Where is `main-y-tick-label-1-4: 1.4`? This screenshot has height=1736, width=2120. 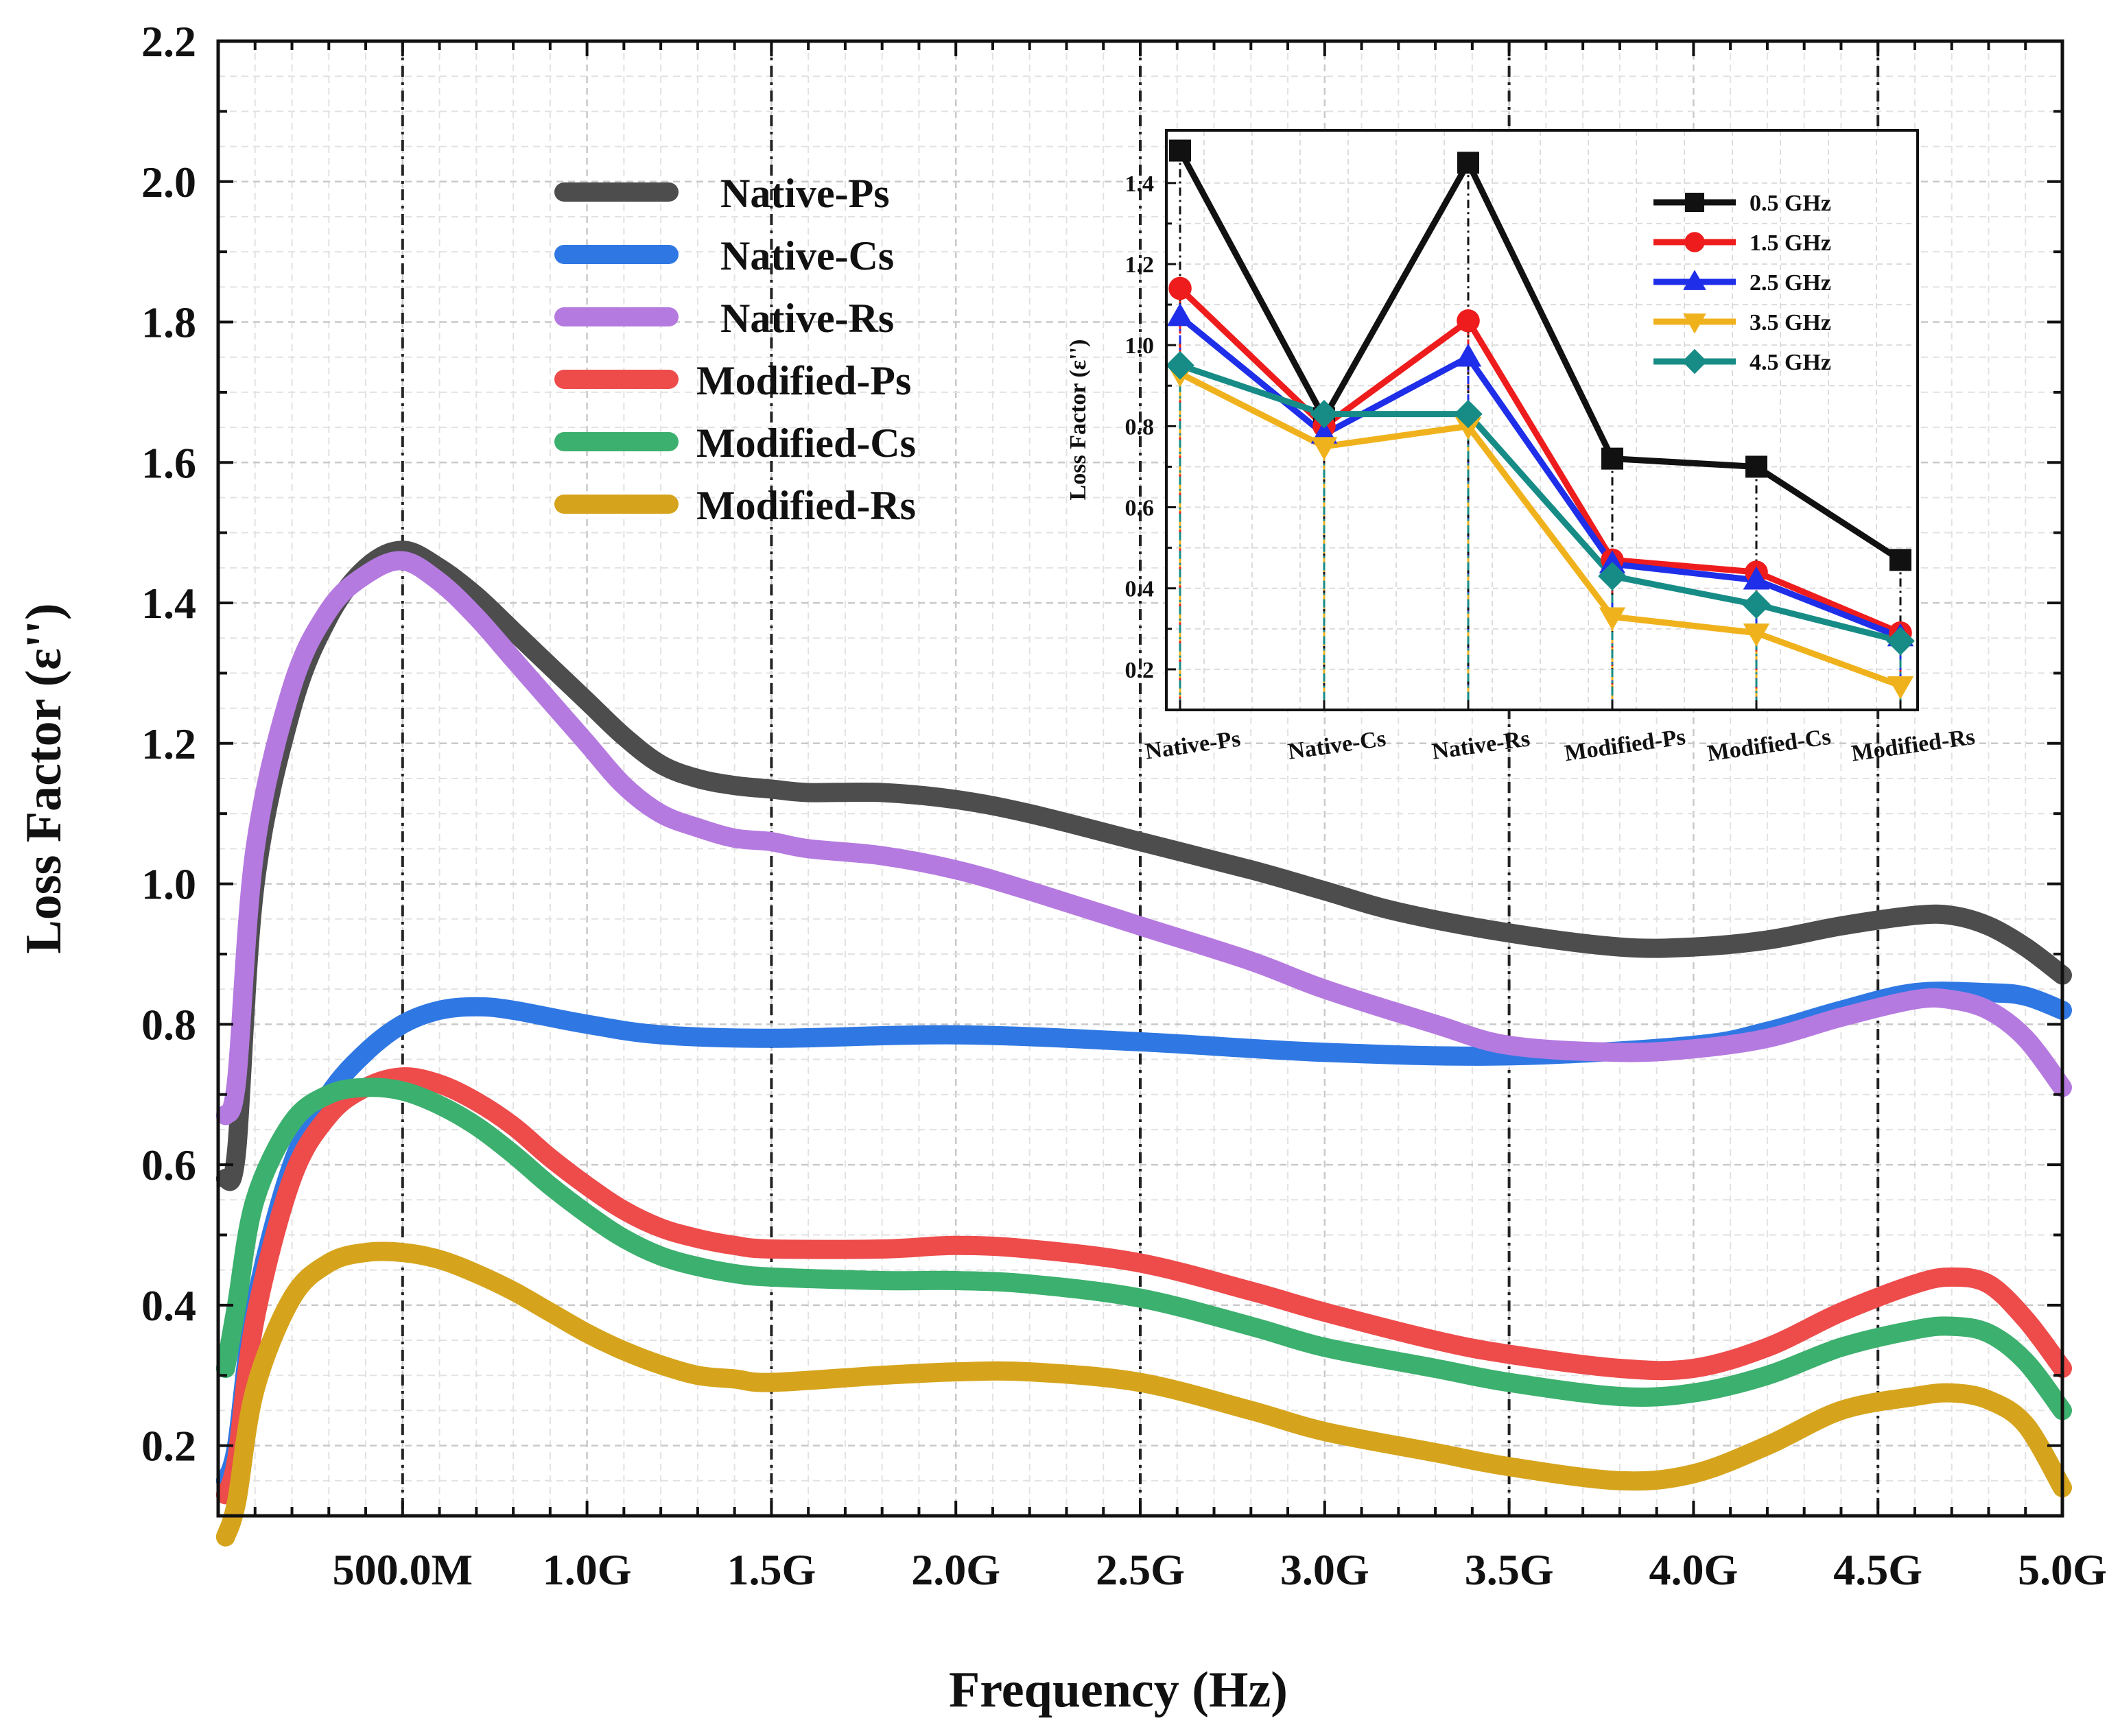 main-y-tick-label-1-4: 1.4 is located at coordinates (168, 603).